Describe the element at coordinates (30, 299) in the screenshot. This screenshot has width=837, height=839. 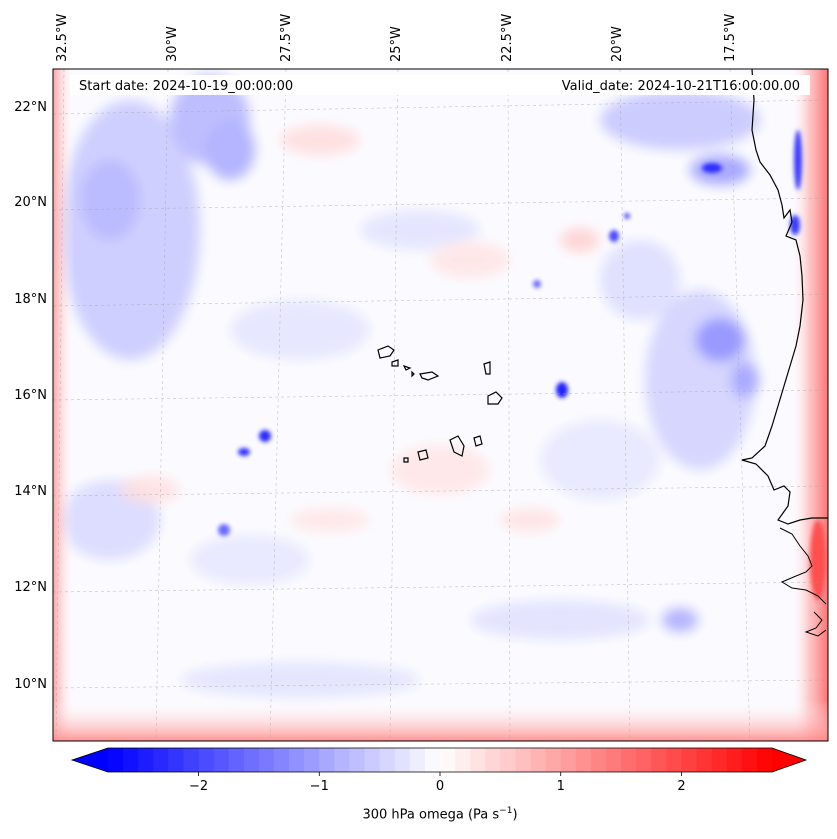
I see `lat-label: 18°N` at that location.